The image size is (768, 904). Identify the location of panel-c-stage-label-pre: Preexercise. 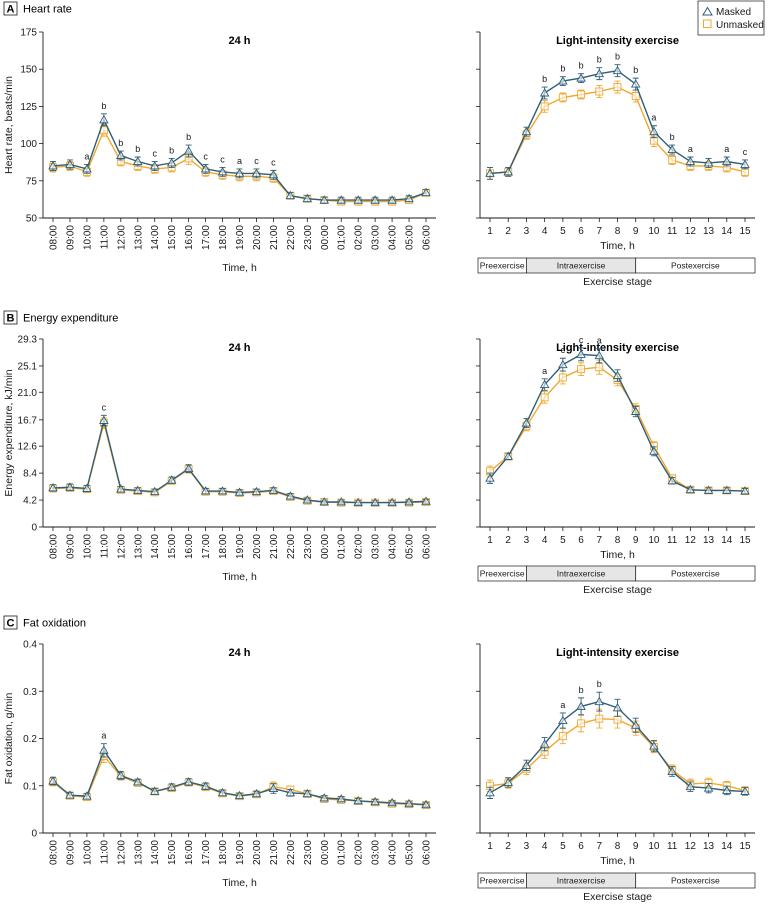
(502, 881).